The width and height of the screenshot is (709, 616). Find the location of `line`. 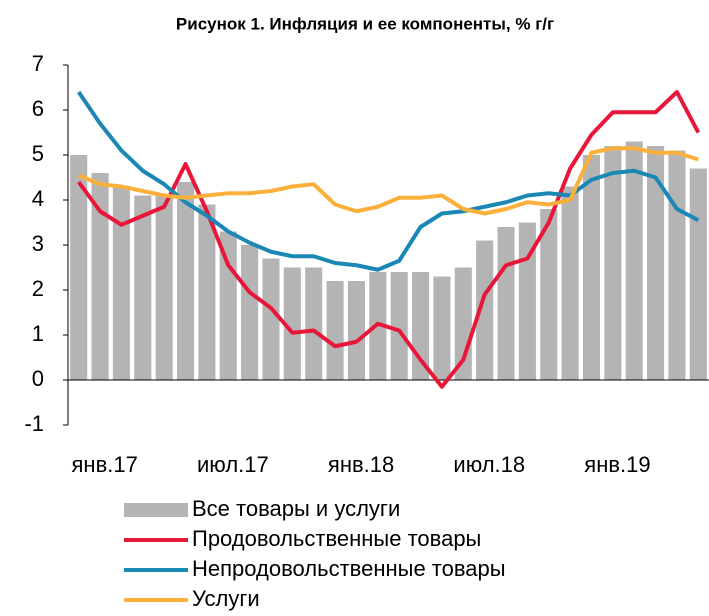

line is located at coordinates (388, 181).